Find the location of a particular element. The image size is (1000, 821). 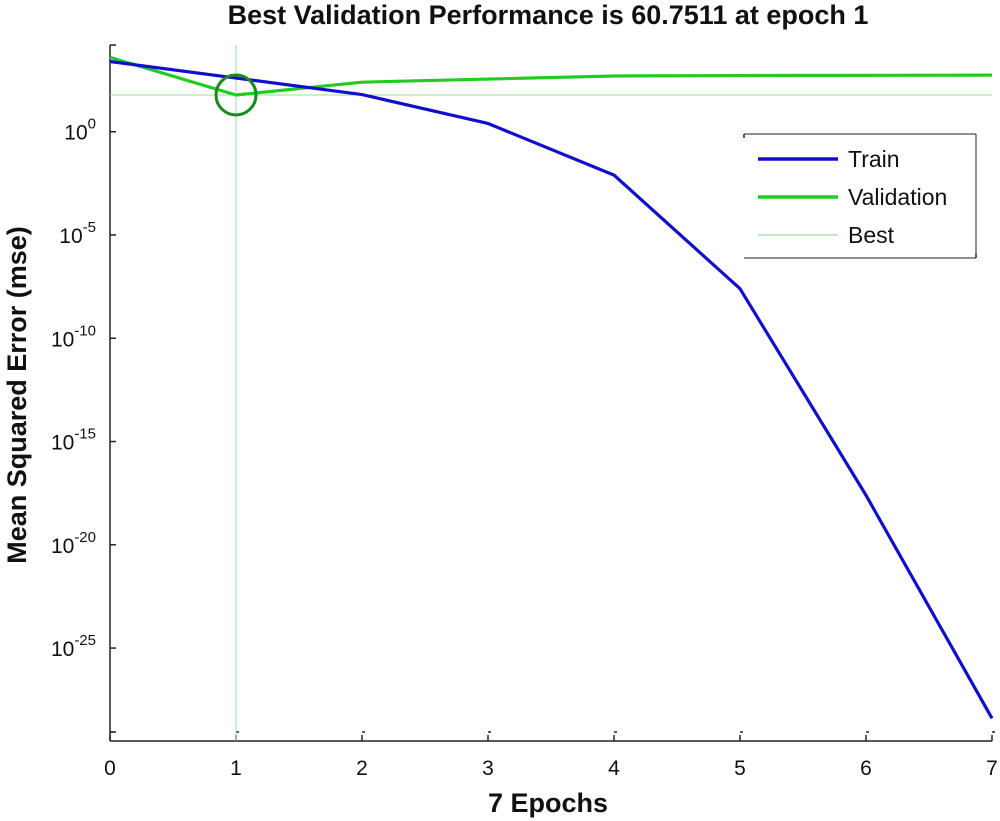

y-tick-label: 10⁻²⁰ is located at coordinates (73, 543).